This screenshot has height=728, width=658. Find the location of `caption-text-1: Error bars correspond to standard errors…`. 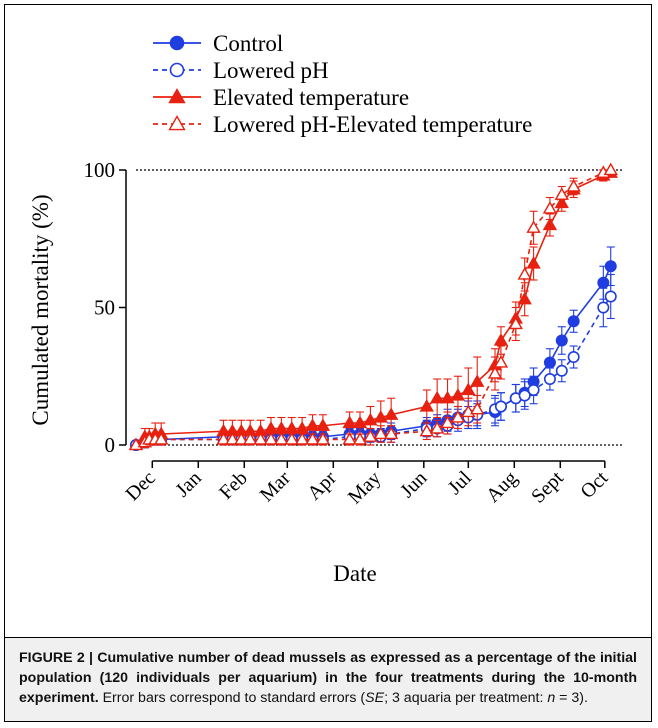

caption-text-1: Error bars correspond to standard errors… is located at coordinates (232, 698).